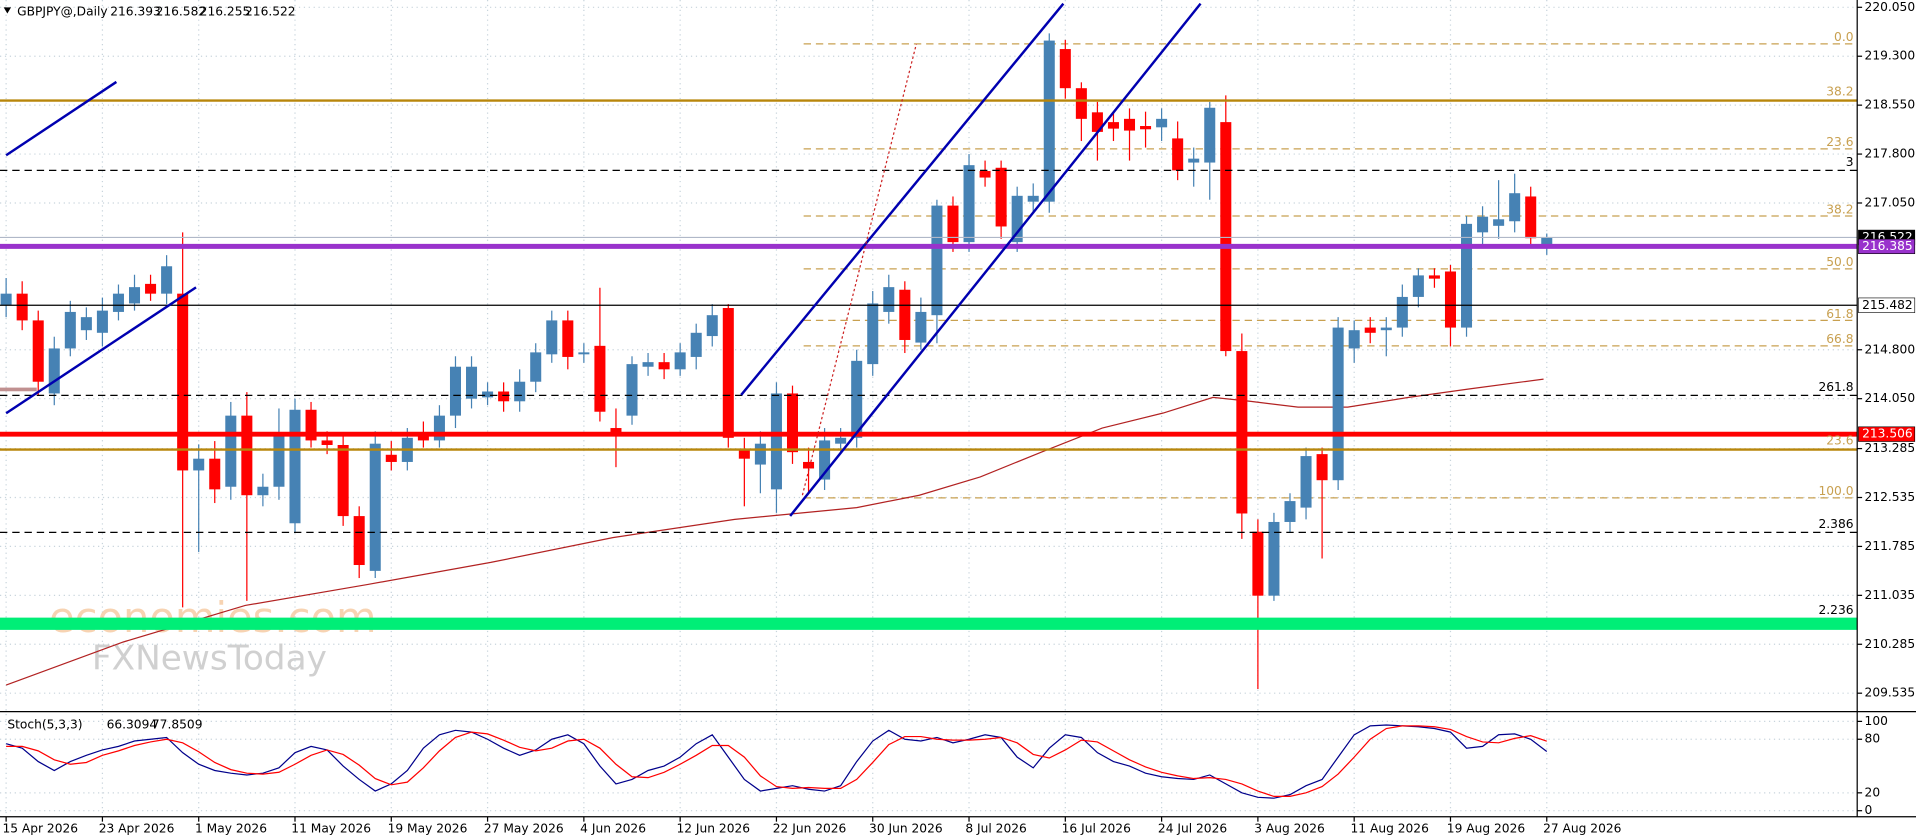 The height and width of the screenshot is (840, 1916). Describe the element at coordinates (1839, 209) in the screenshot. I see `fib-label: 38.2` at that location.